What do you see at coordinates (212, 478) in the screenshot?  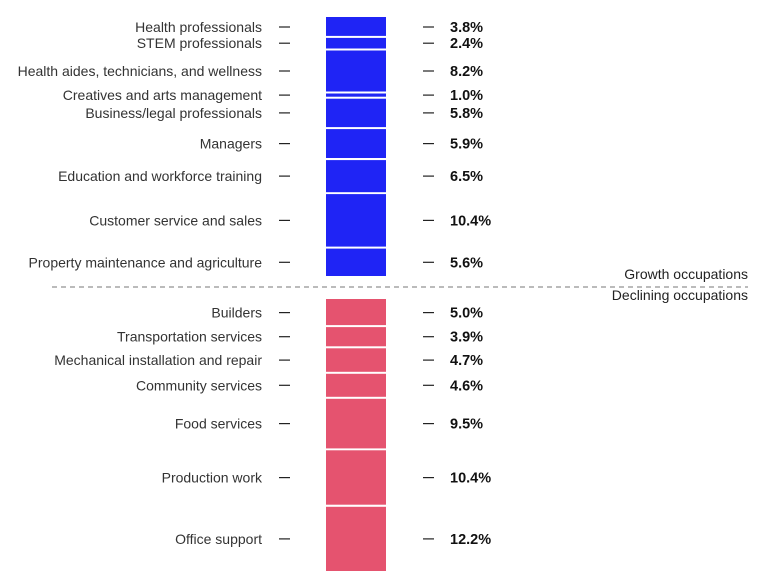 I see `category-label: Production work` at bounding box center [212, 478].